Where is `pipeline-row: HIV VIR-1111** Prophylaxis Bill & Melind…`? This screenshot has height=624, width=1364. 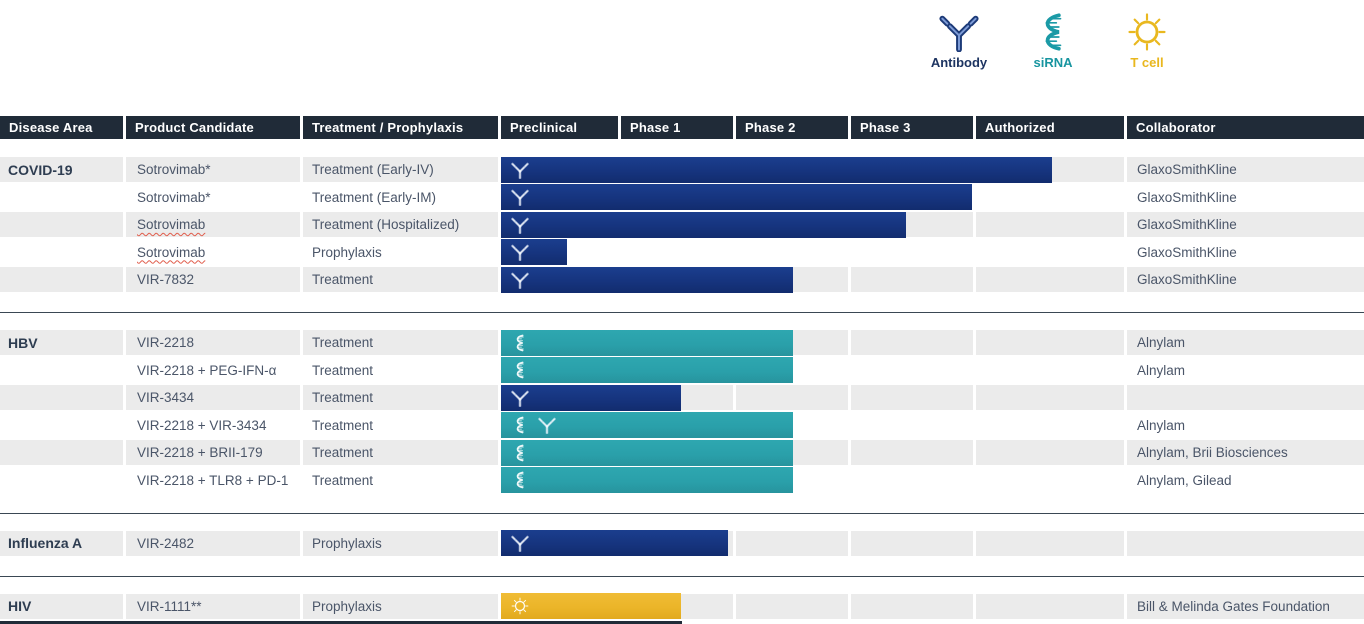 pipeline-row: HIV VIR-1111** Prophylaxis Bill & Melind… is located at coordinates (682, 606).